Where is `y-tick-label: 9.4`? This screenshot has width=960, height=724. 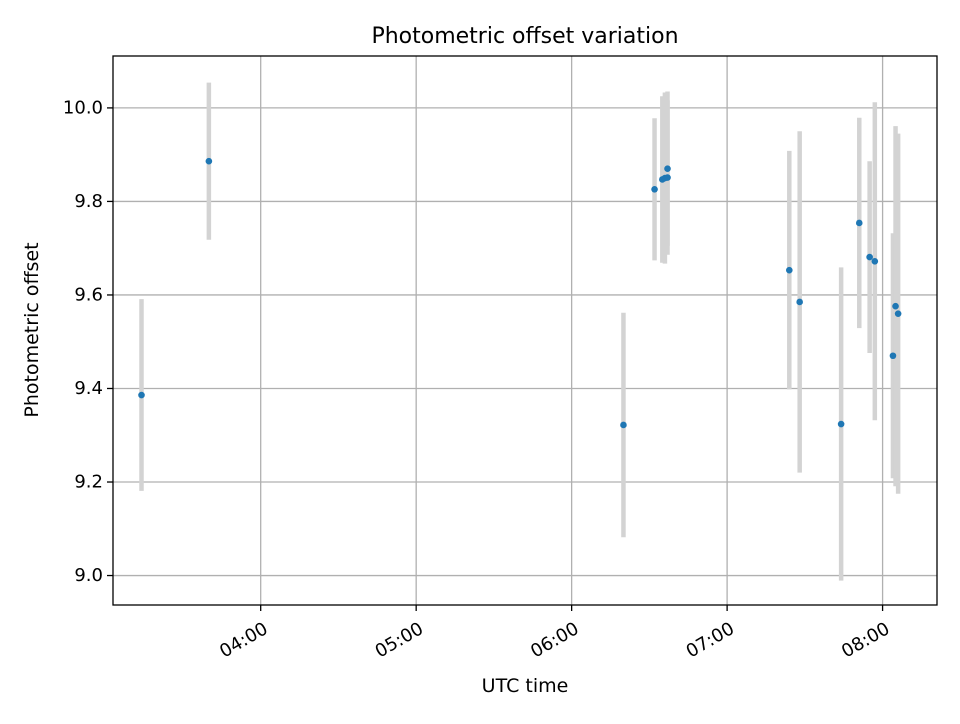
y-tick-label: 9.4 is located at coordinates (88, 388).